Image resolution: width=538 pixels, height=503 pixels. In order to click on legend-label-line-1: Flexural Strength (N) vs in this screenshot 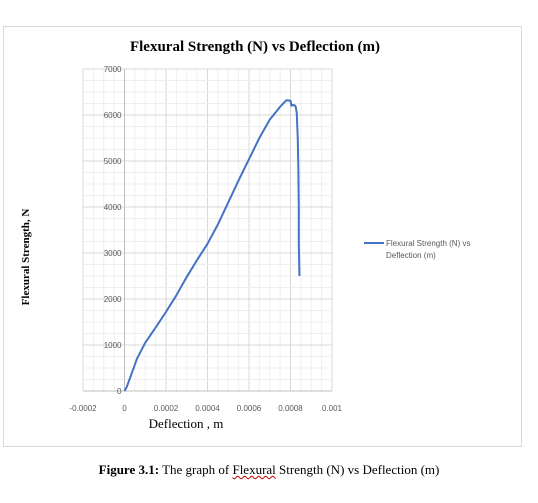, I will do `click(428, 243)`.